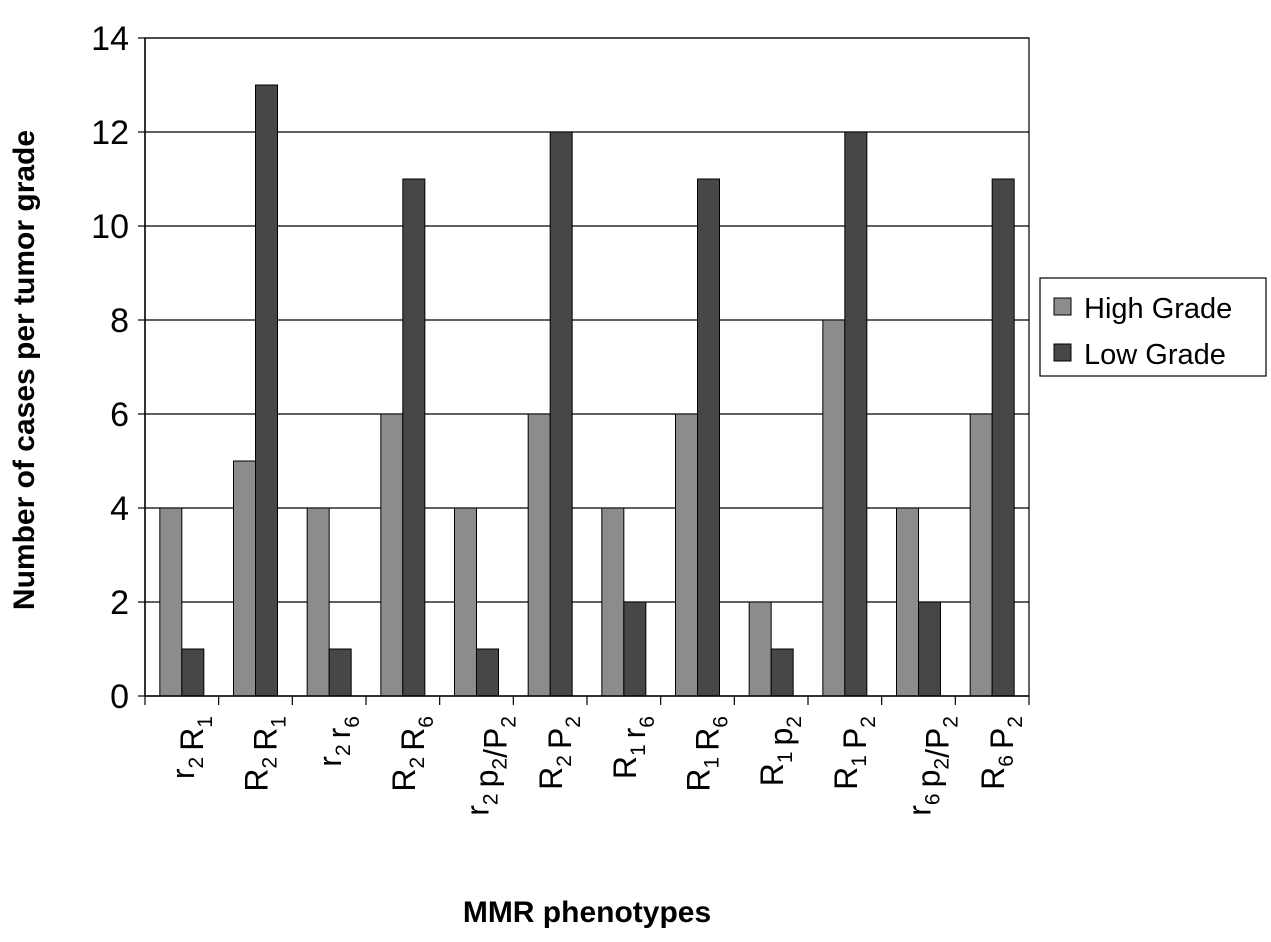 The image size is (1271, 942). I want to click on y-axis-ticks: 0 2 4 6 8 10 12 14, so click(118, 368).